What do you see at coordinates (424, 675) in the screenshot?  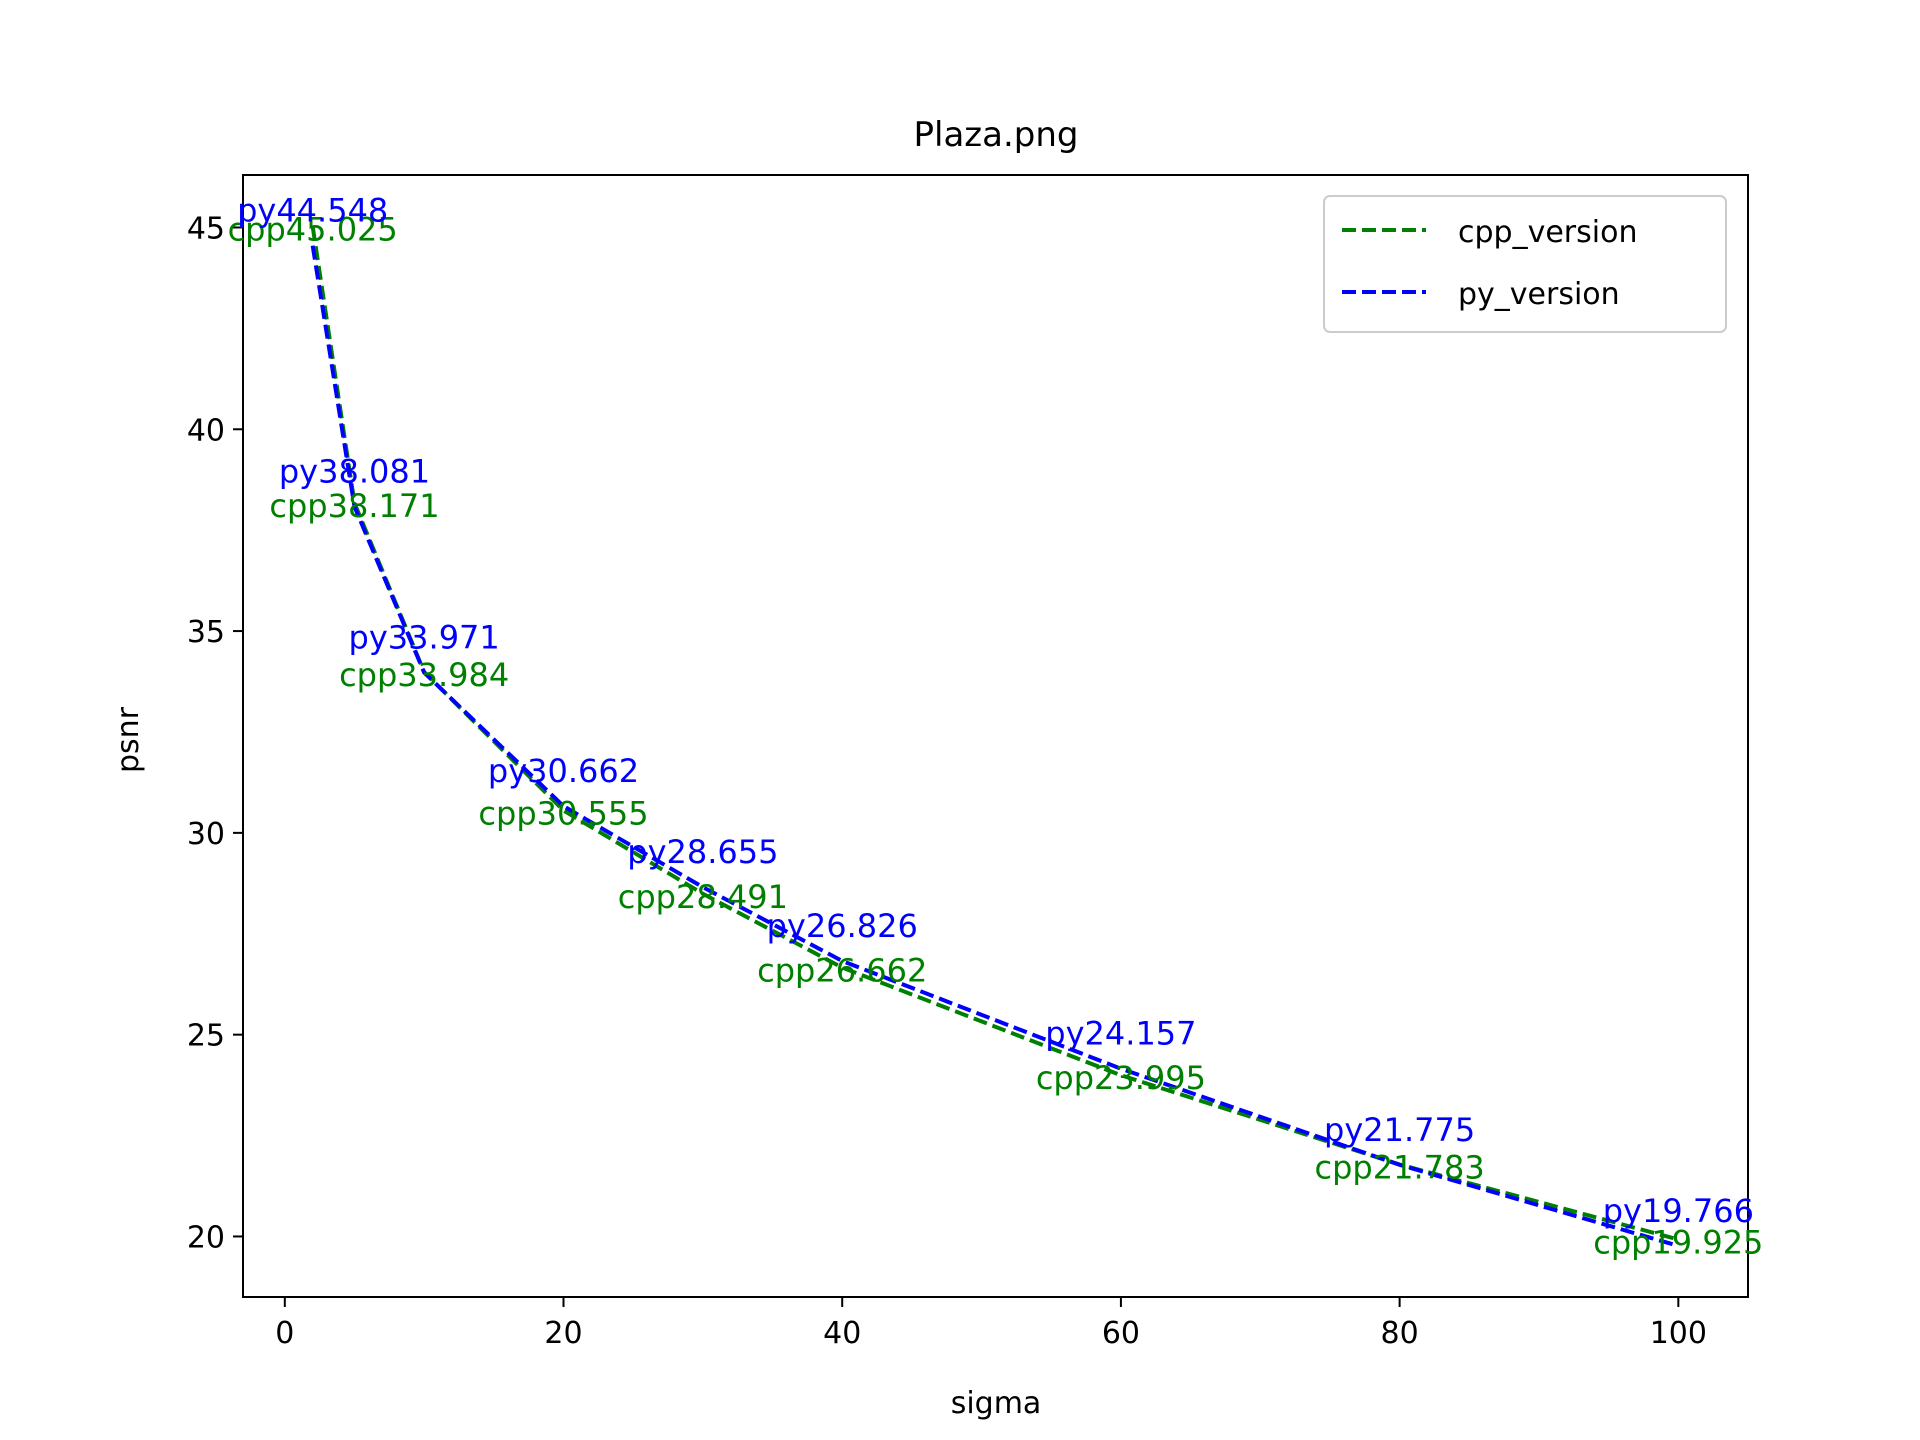 I see `data-label-cpp_version: cpp33.984` at bounding box center [424, 675].